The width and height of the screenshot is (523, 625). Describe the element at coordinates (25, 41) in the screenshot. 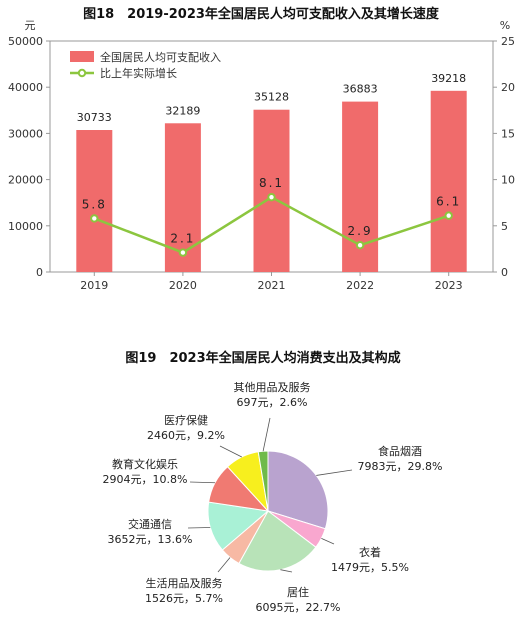

I see `chart18-left-tick-label: 50000` at that location.